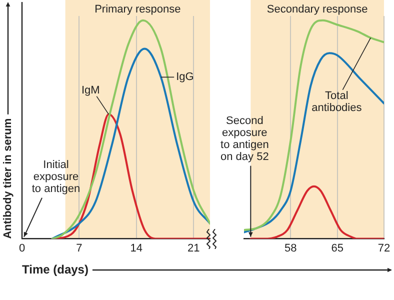 The height and width of the screenshot is (300, 394). I want to click on annotation: Second exposure to antigen on day 52, so click(244, 138).